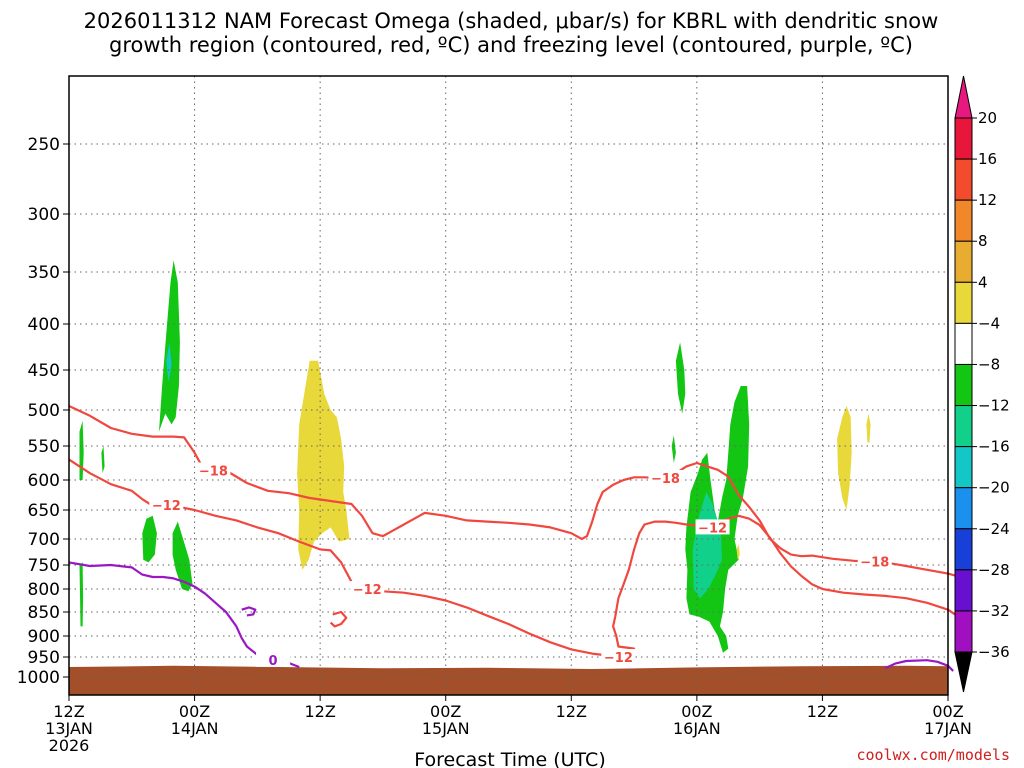 This screenshot has width=1024, height=768. I want to click on colorbar-label-3: 8, so click(983, 241).